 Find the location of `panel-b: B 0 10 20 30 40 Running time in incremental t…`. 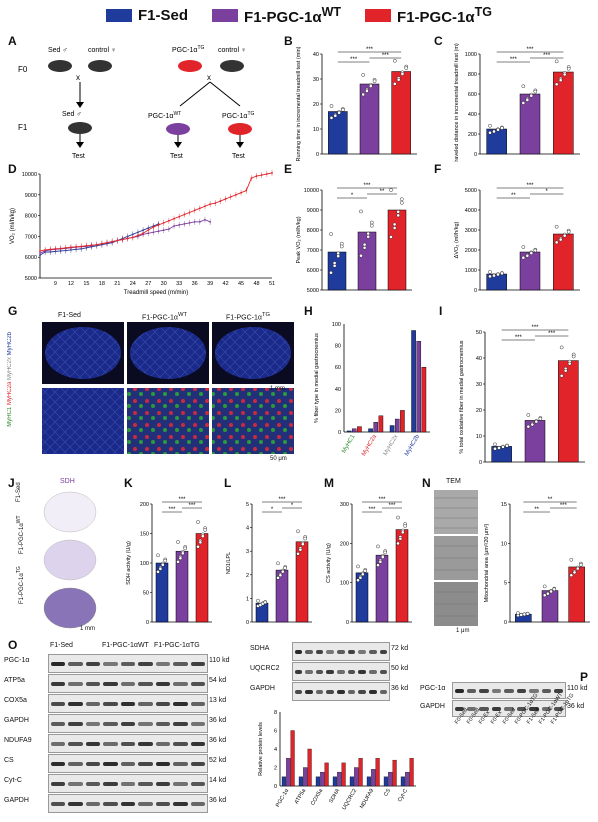

panel-b: B 0 10 20 30 40 Running time in incremental t… is located at coordinates (355, 97).